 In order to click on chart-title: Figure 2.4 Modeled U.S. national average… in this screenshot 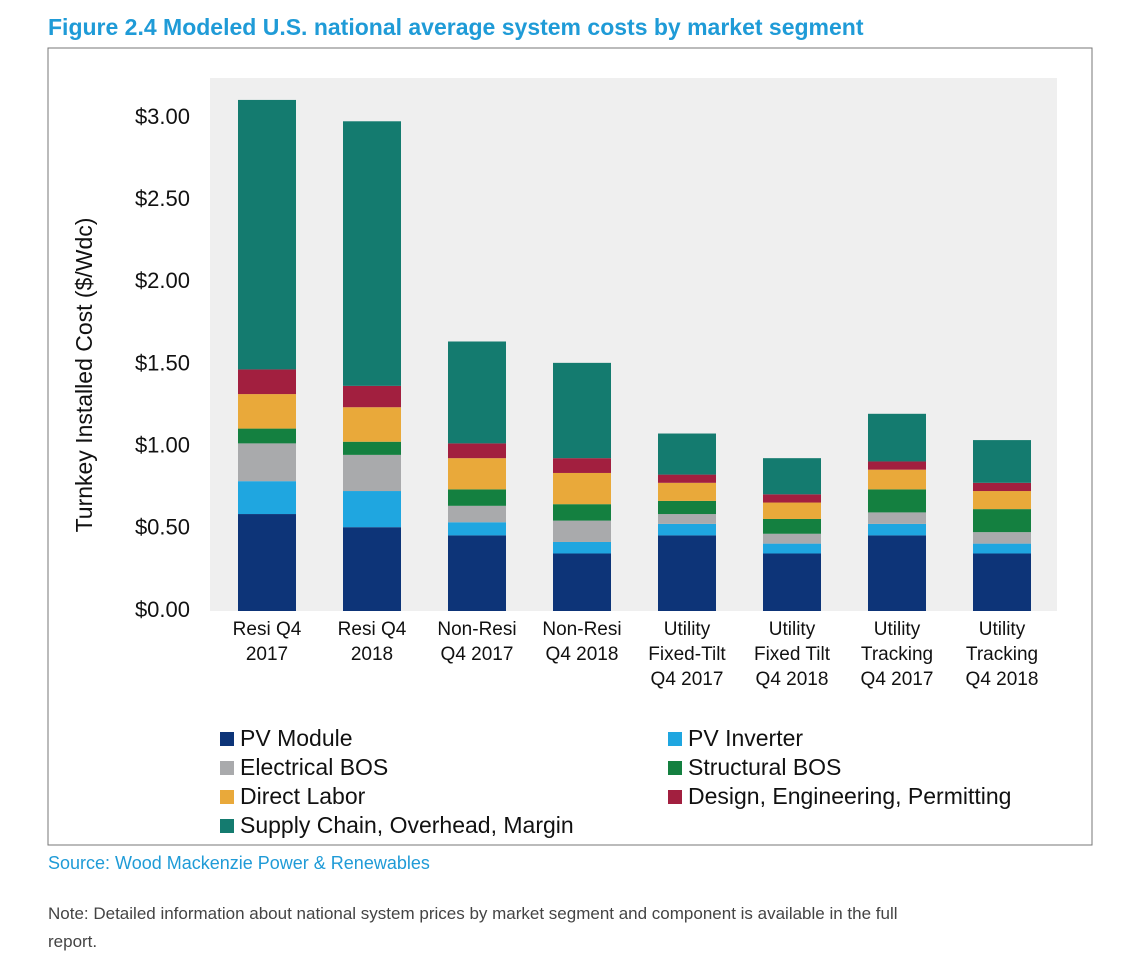, I will do `click(456, 27)`.